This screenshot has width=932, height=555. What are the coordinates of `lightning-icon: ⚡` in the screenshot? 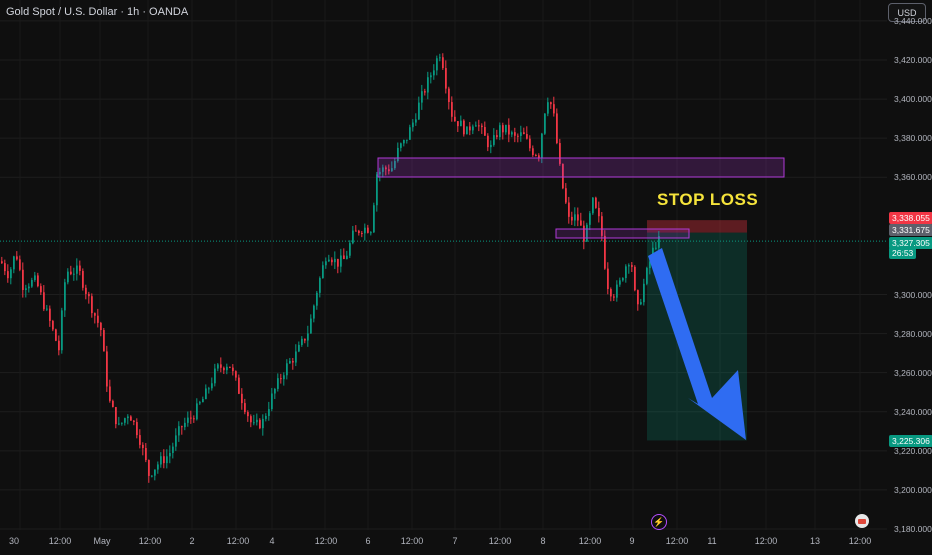 It's located at (659, 522).